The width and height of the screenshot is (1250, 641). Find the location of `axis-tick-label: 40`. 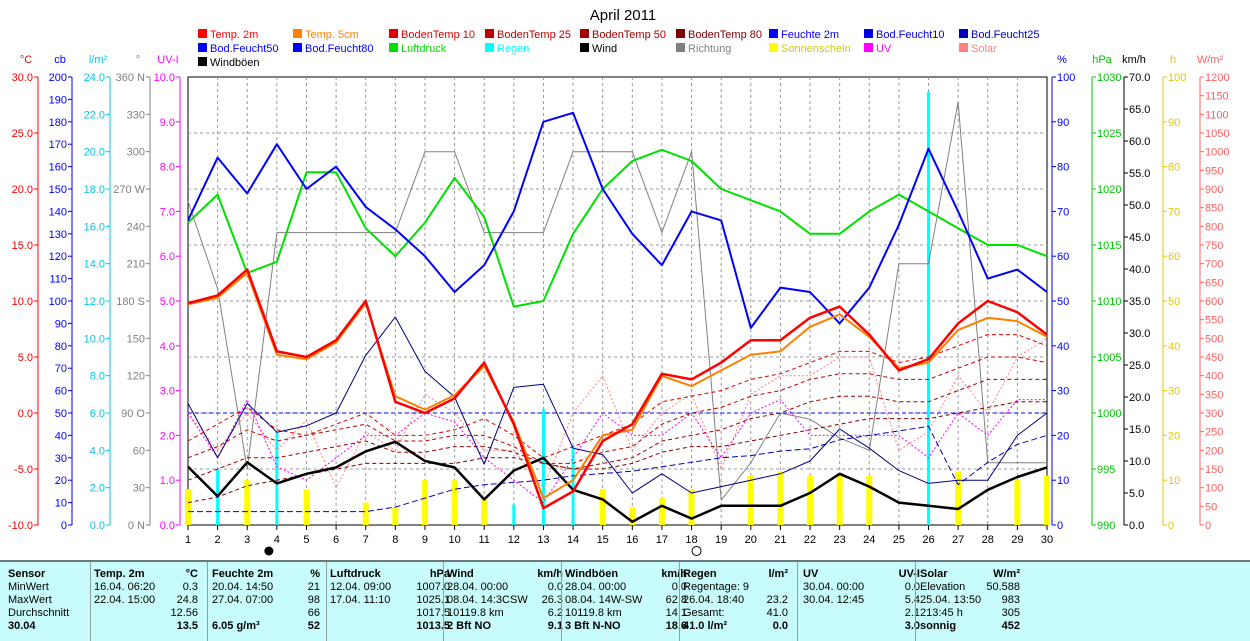

axis-tick-label: 40 is located at coordinates (1174, 347).